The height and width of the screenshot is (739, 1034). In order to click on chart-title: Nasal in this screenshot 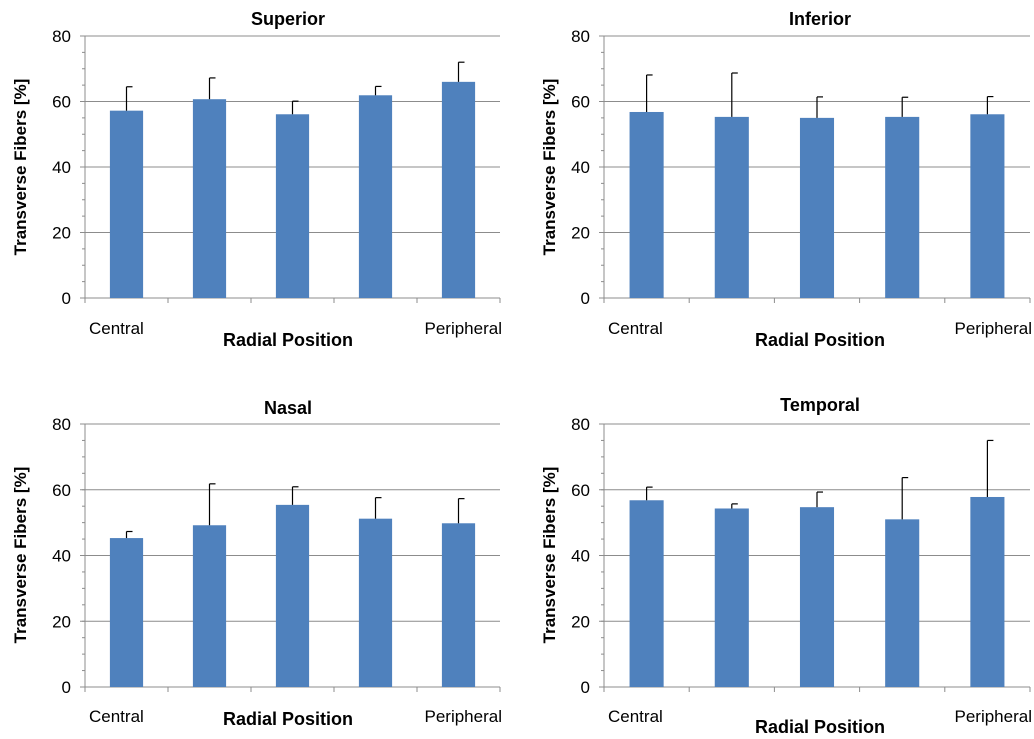, I will do `click(288, 408)`.